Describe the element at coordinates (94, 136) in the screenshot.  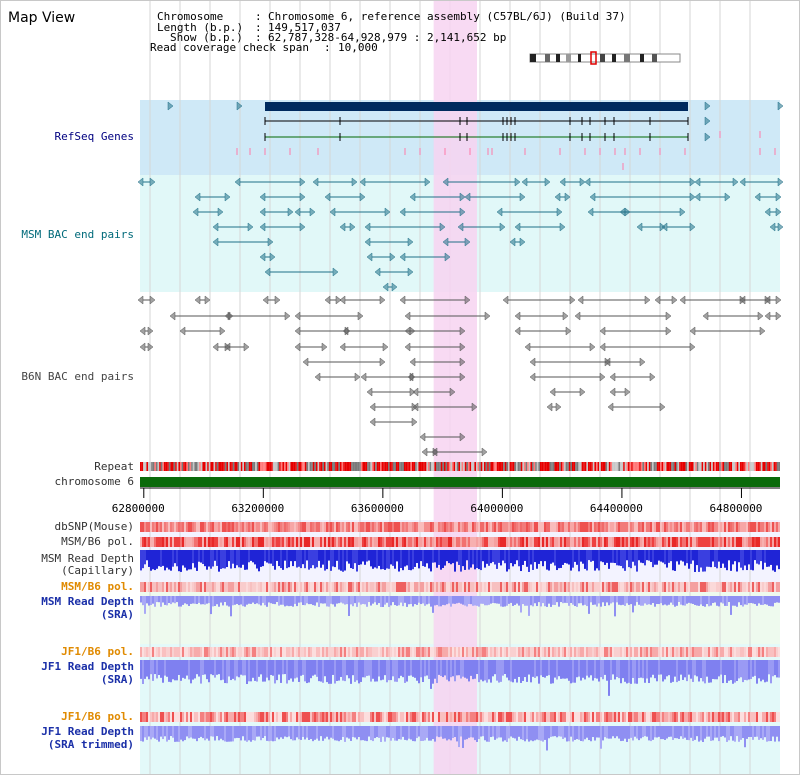
I see `refseq-genes-label: RefSeq Genes` at that location.